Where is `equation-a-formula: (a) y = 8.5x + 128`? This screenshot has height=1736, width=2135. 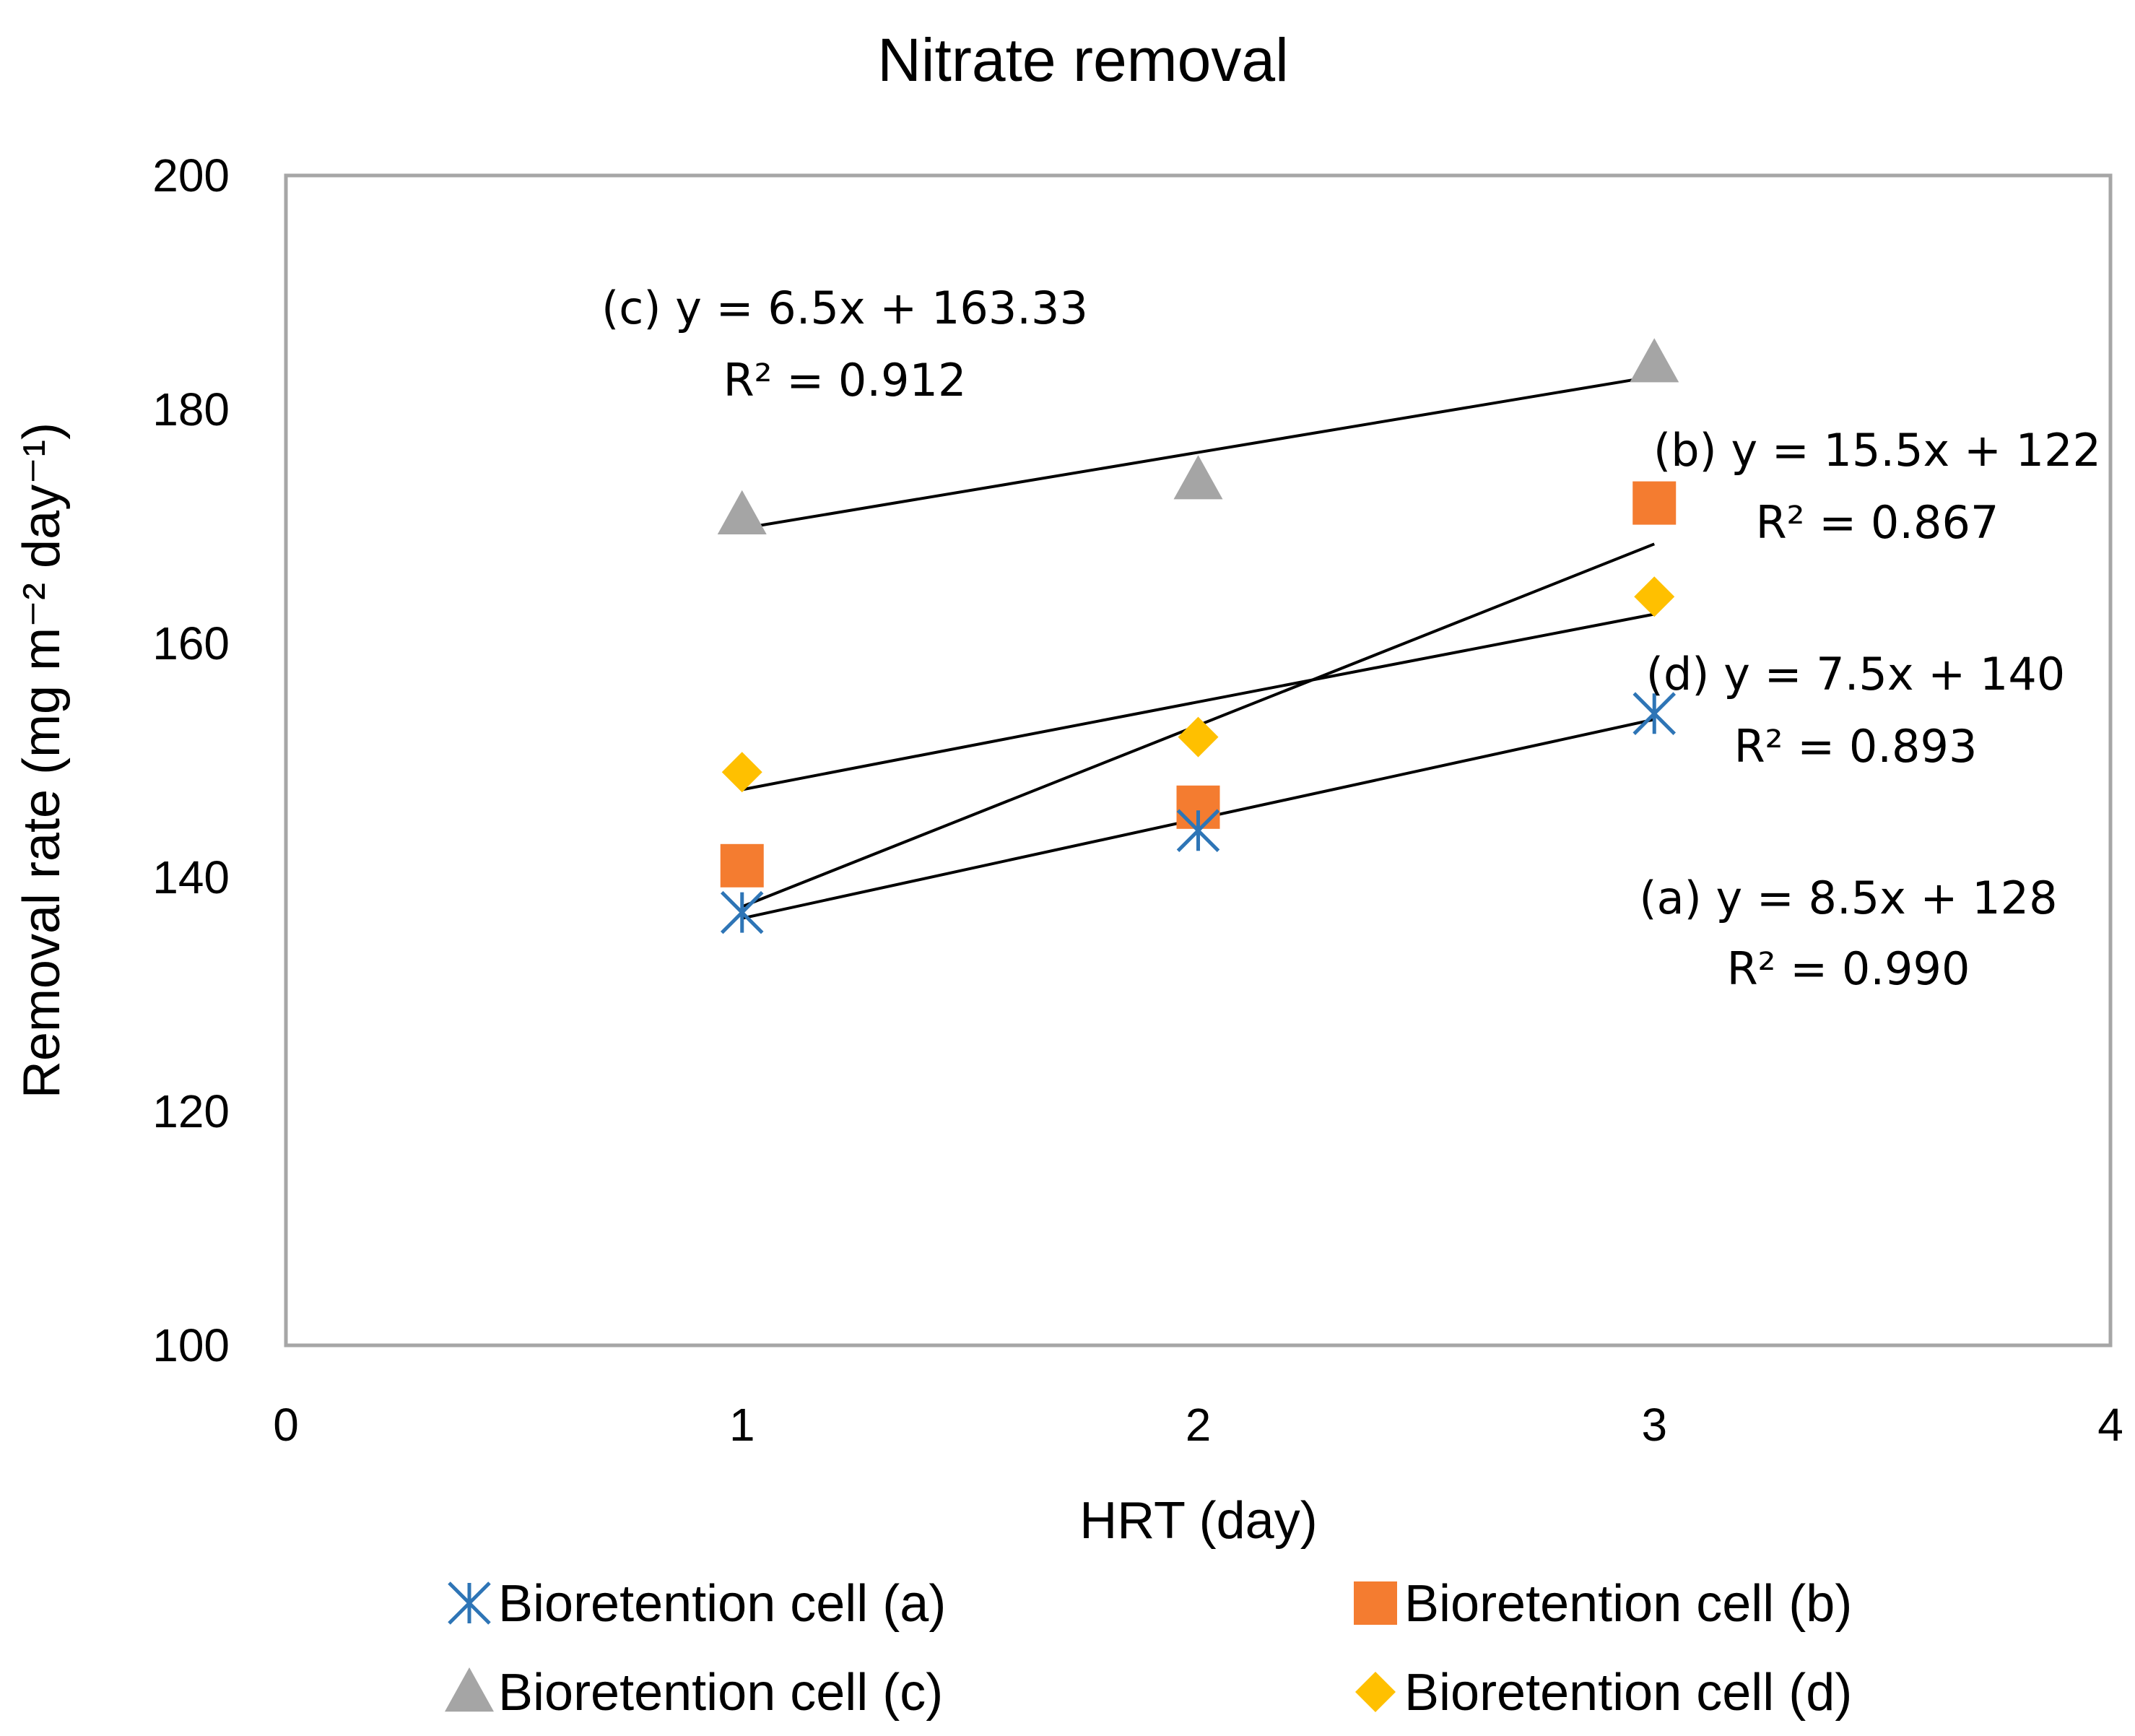 equation-a-formula: (a) y = 8.5x + 128 is located at coordinates (1848, 898).